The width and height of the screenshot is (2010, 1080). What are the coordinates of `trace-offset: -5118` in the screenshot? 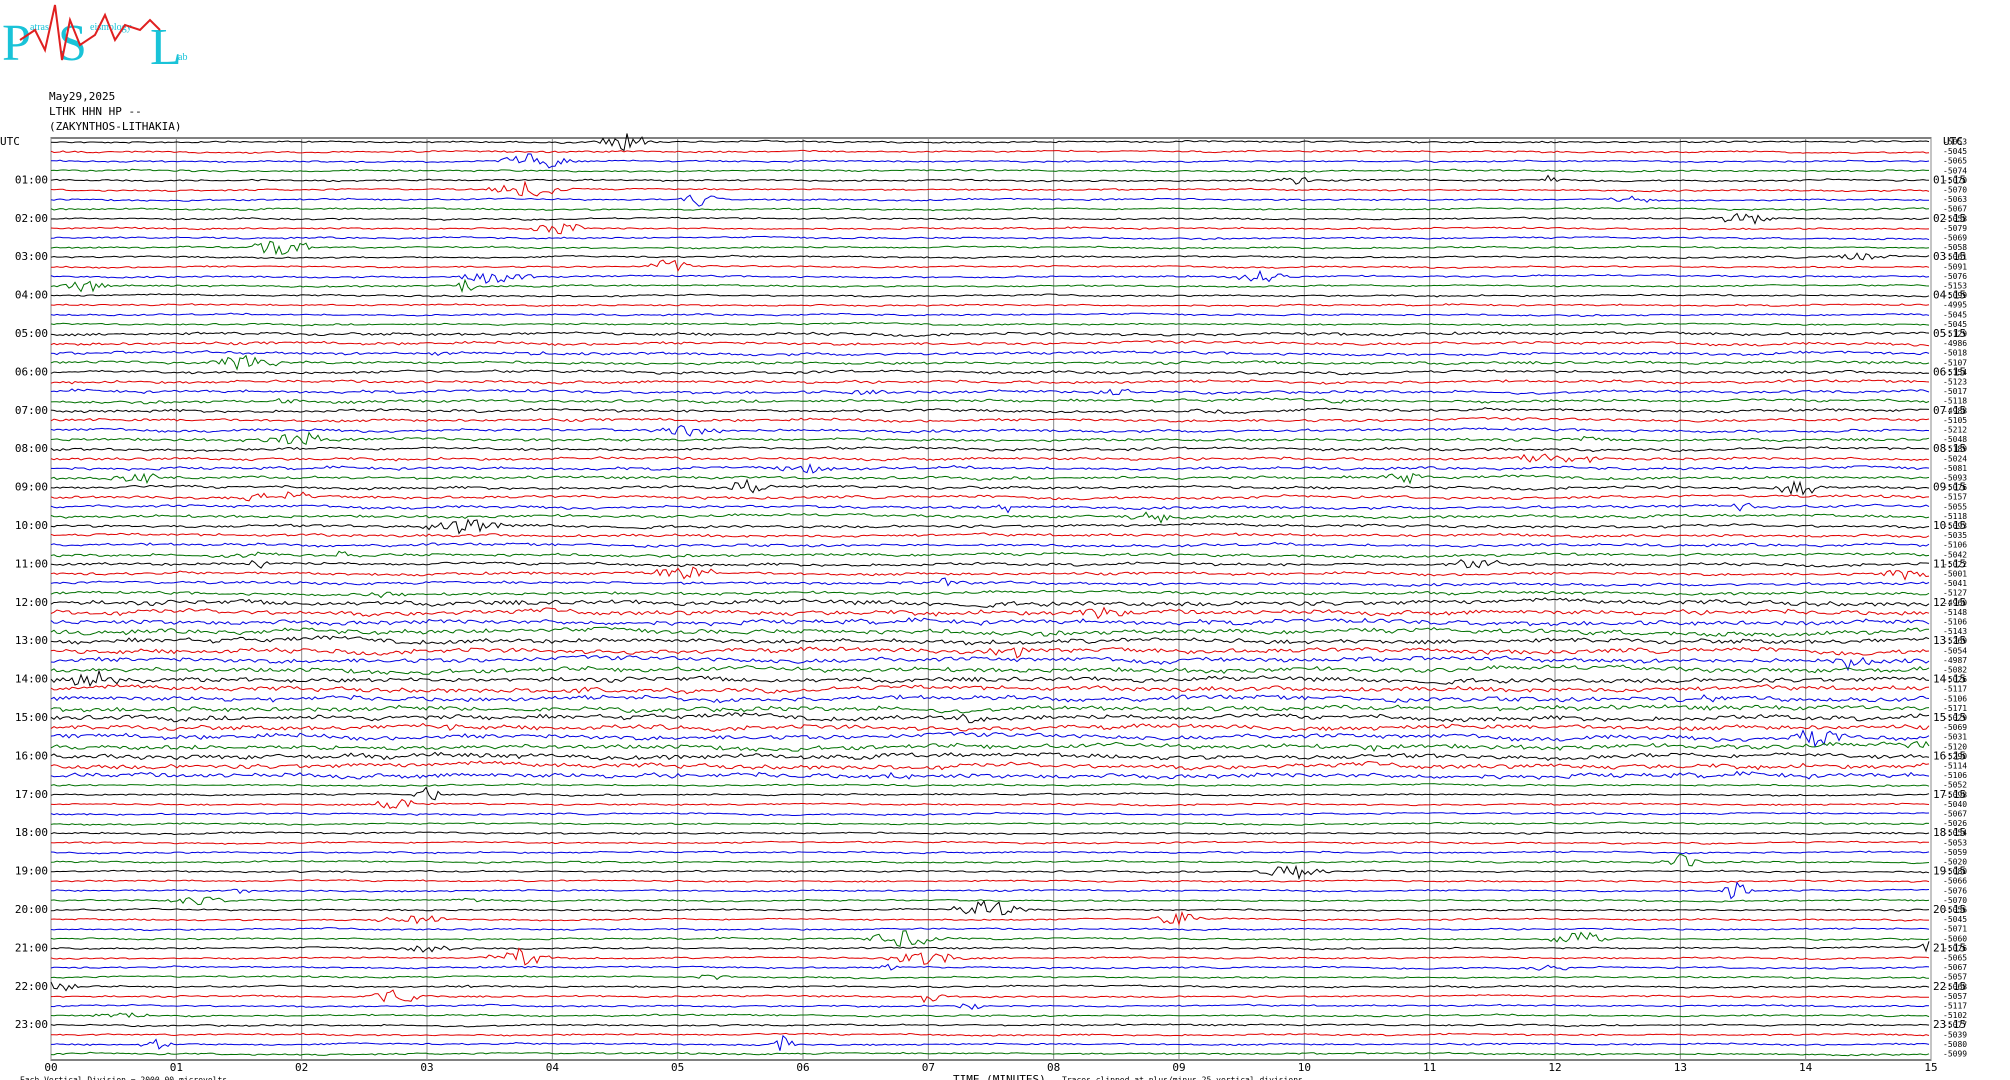 It's located at (1955, 401).